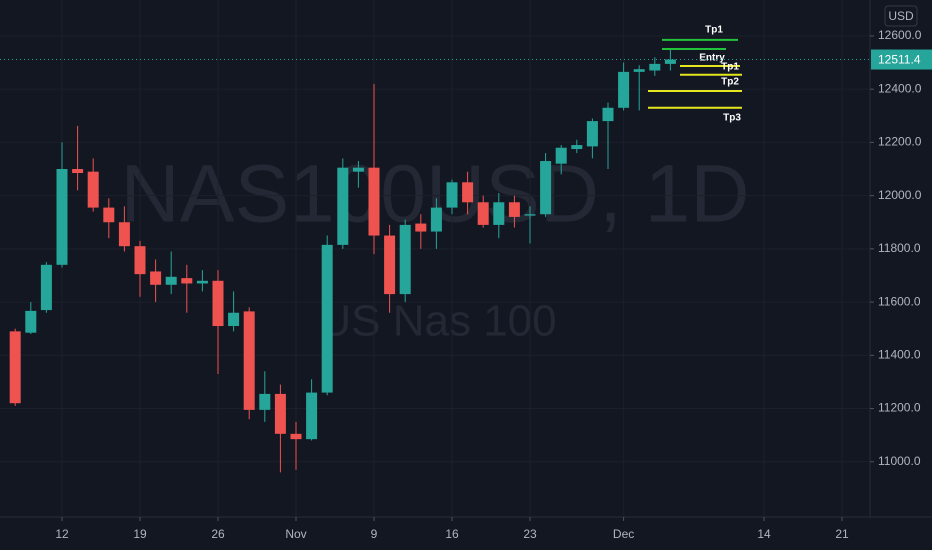  What do you see at coordinates (712, 58) in the screenshot?
I see `level-label: Entry` at bounding box center [712, 58].